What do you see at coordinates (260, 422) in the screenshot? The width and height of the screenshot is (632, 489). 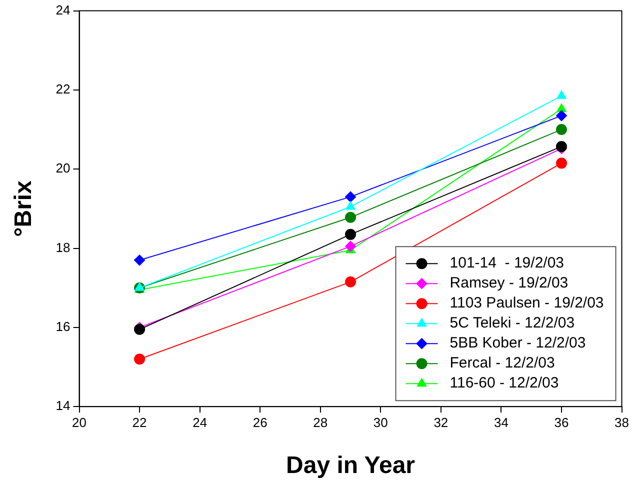 I see `x-tick-label: 26` at bounding box center [260, 422].